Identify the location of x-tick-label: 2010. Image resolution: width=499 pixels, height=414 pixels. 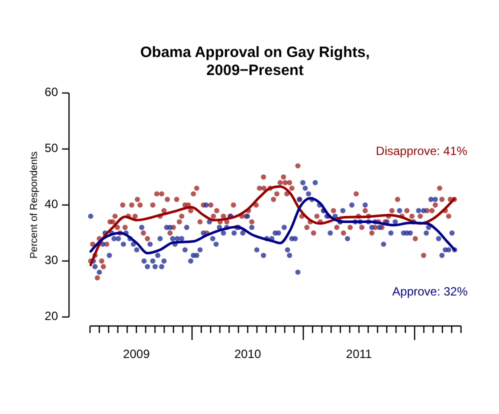
(248, 354).